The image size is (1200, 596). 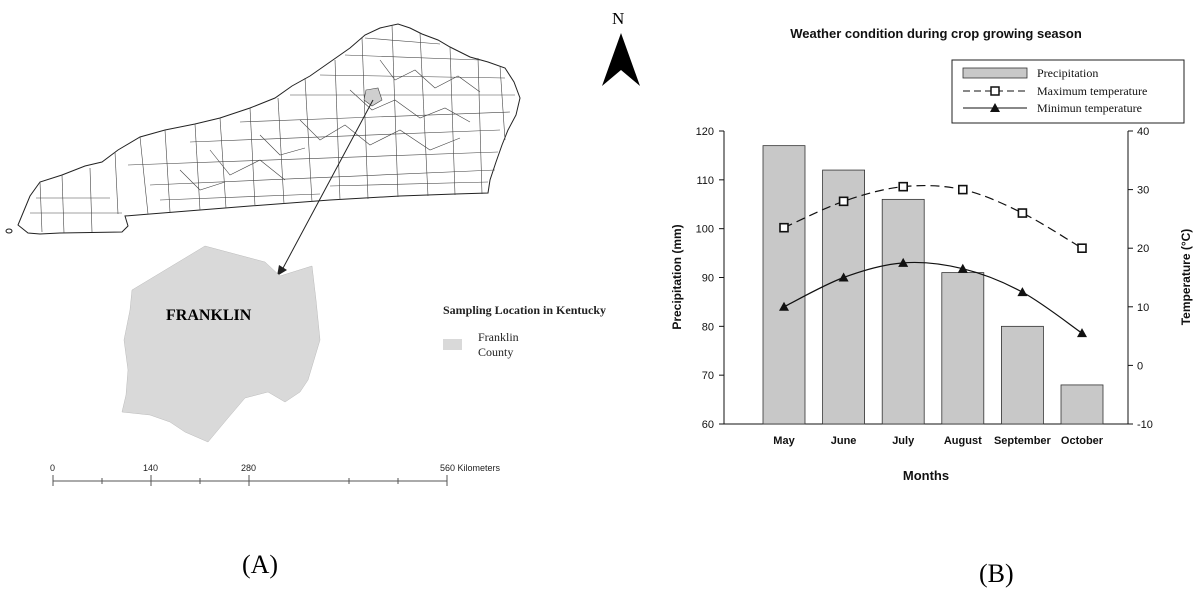 I want to click on map-legend-title: Sampling Location in Kentucky, so click(x=524, y=310).